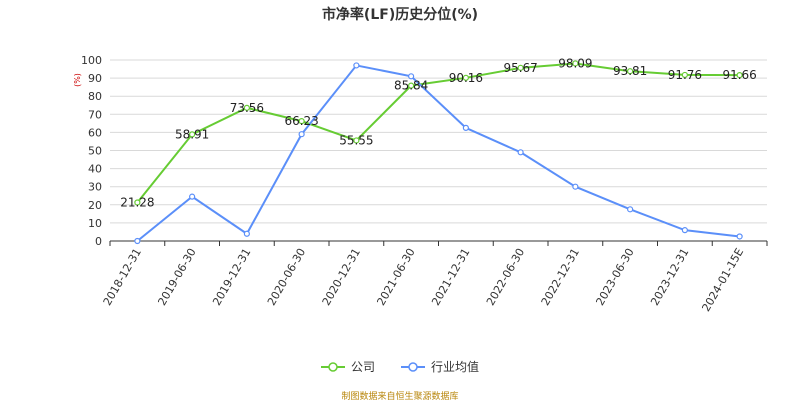 Image resolution: width=800 pixels, height=402 pixels. Describe the element at coordinates (455, 367) in the screenshot. I see `legend-label: 行业均值` at that location.